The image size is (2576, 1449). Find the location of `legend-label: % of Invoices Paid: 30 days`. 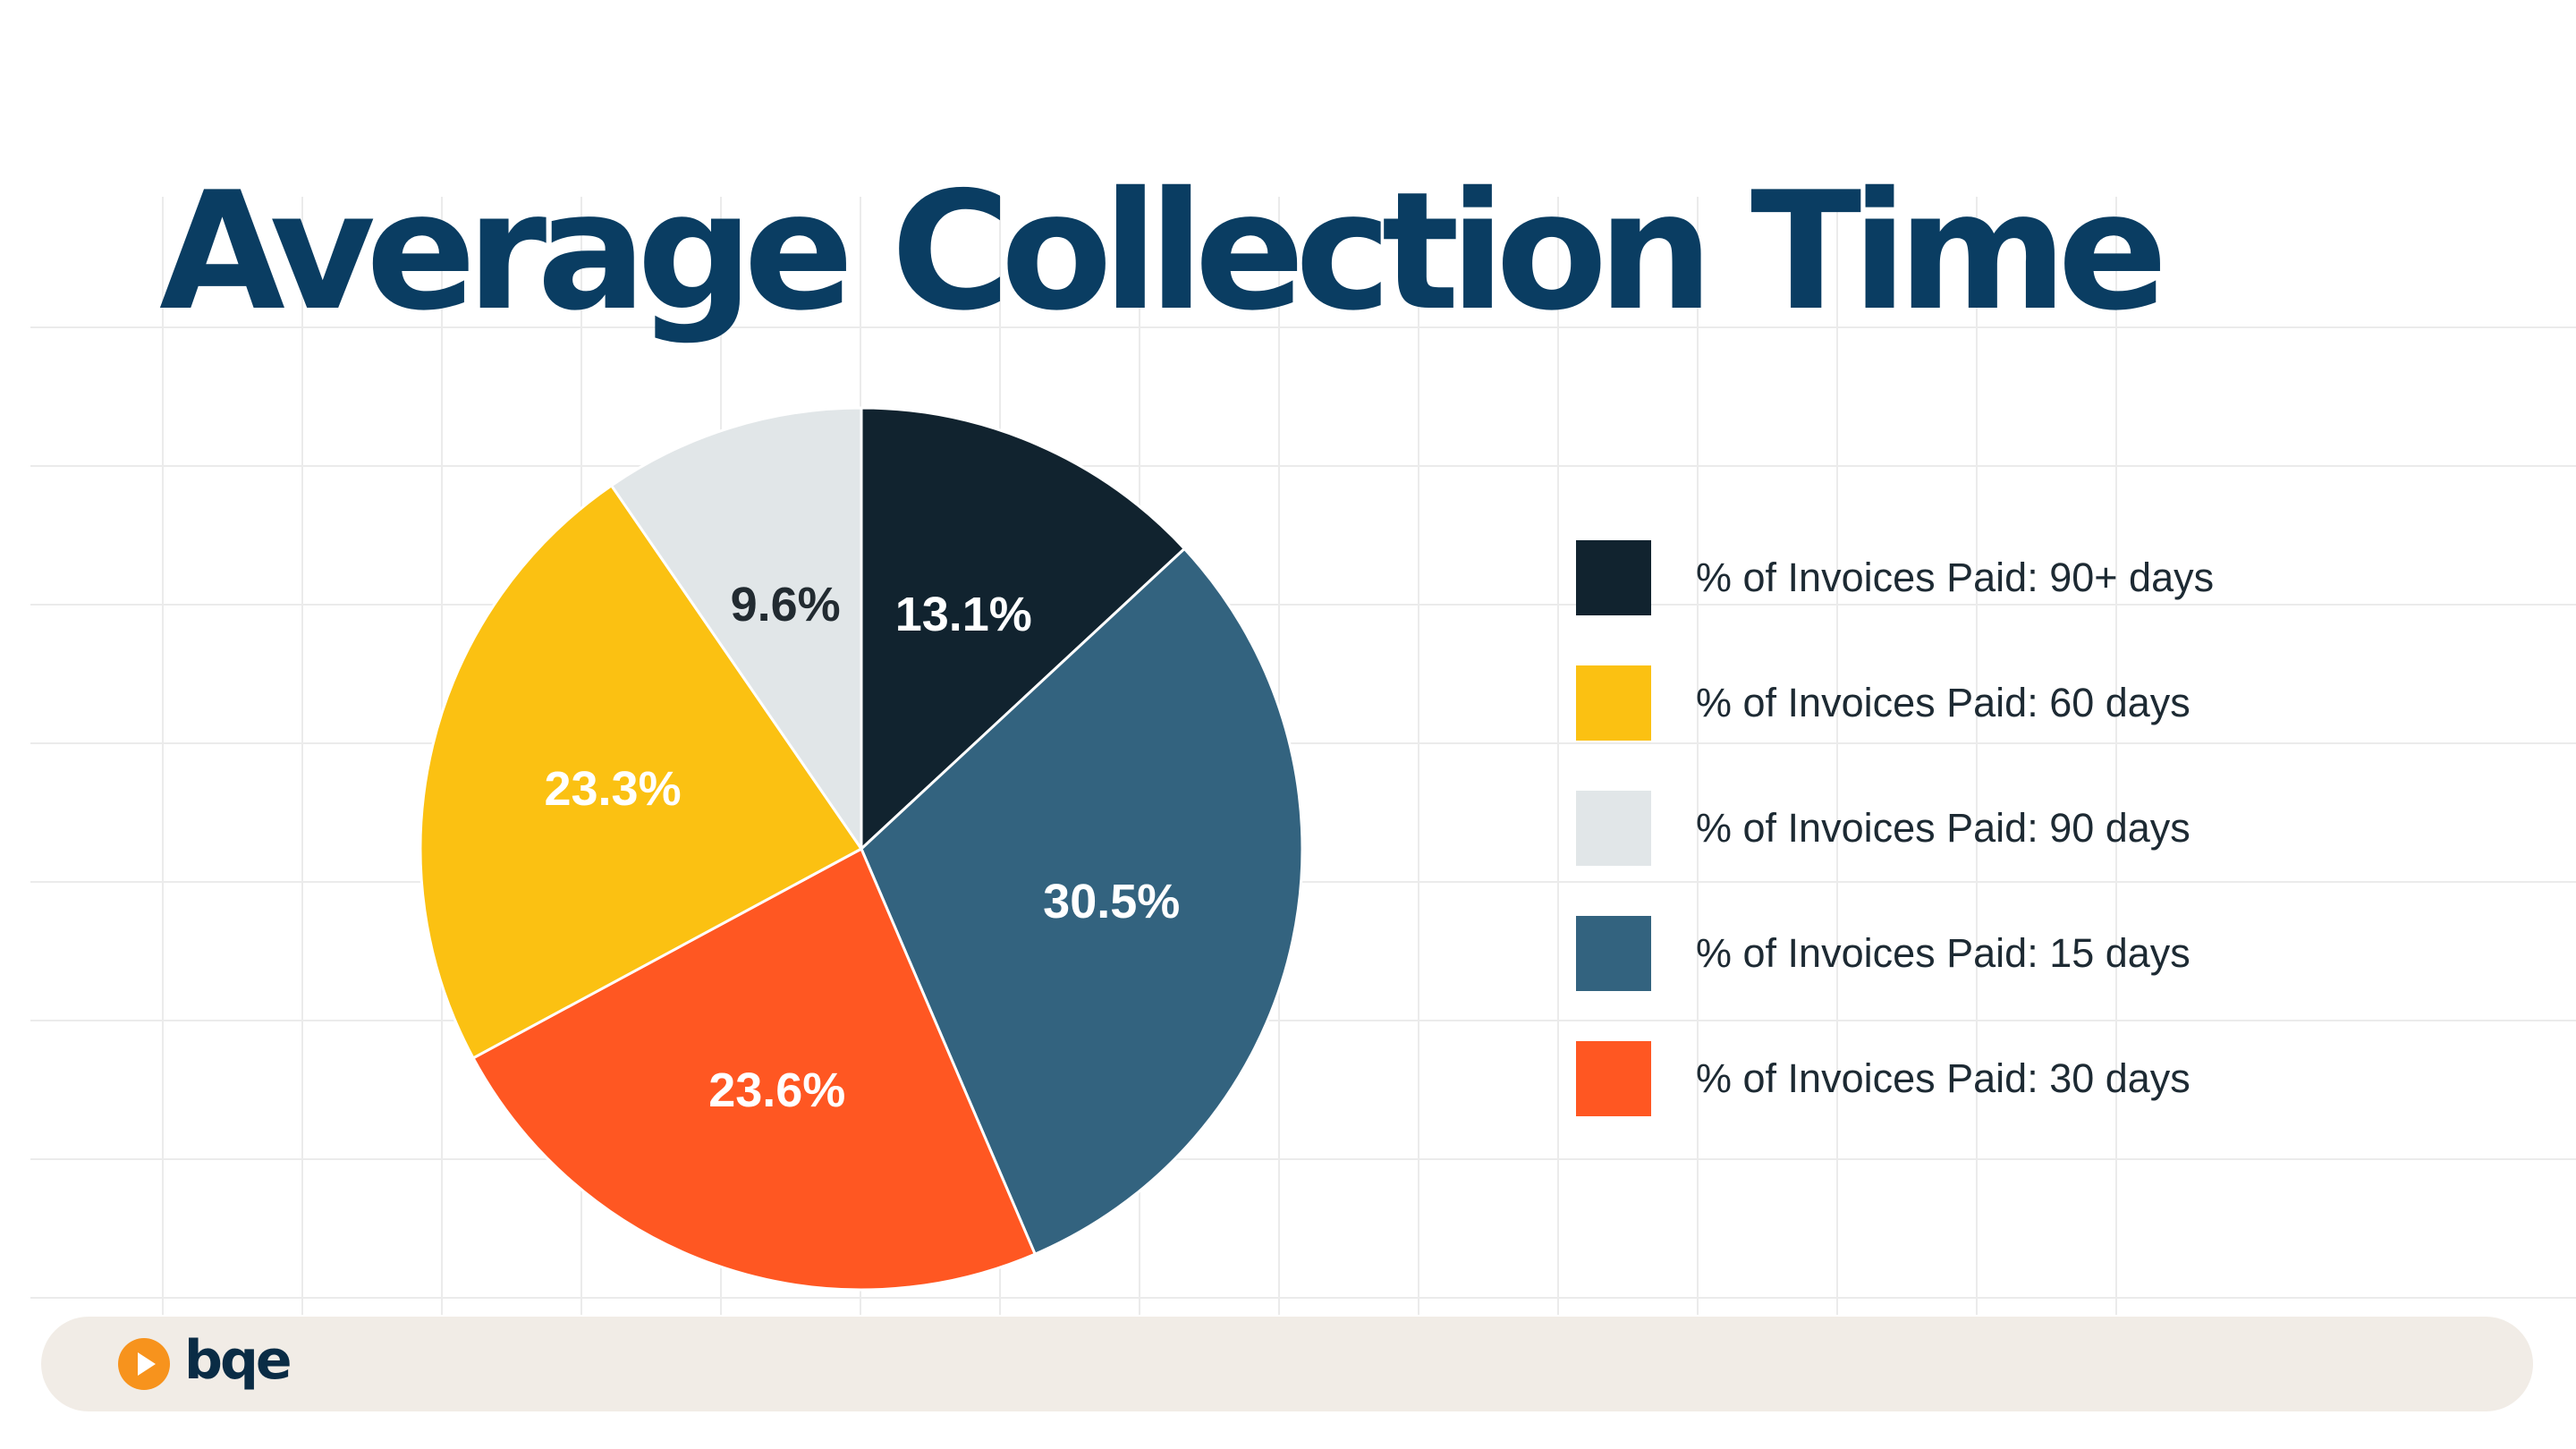

legend-label: % of Invoices Paid: 30 days is located at coordinates (1943, 1078).